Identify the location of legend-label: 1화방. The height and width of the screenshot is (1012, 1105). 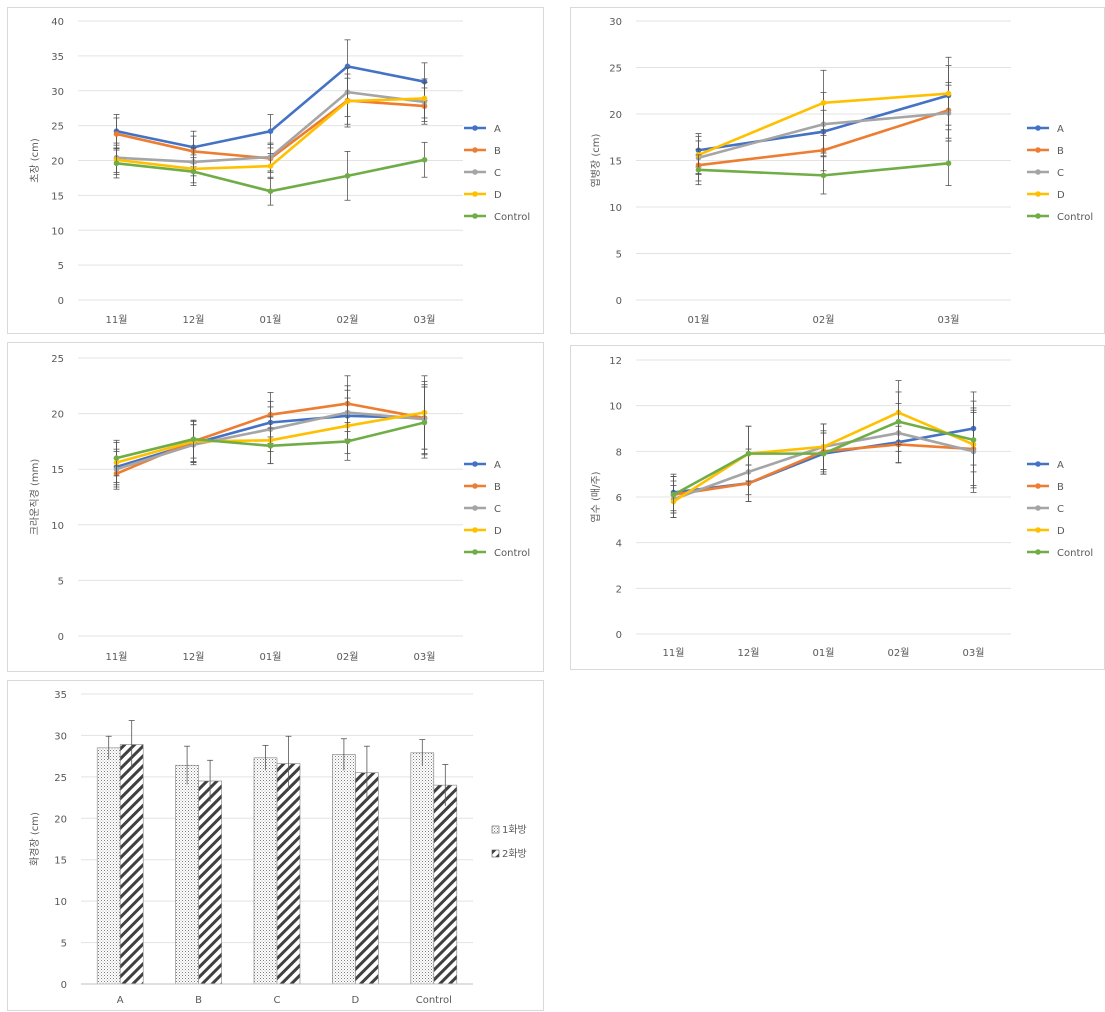
(514, 830).